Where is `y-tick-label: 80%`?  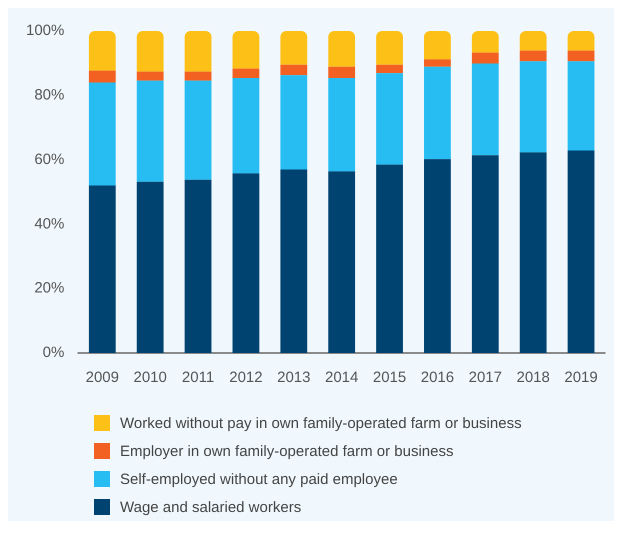
y-tick-label: 80% is located at coordinates (49, 95).